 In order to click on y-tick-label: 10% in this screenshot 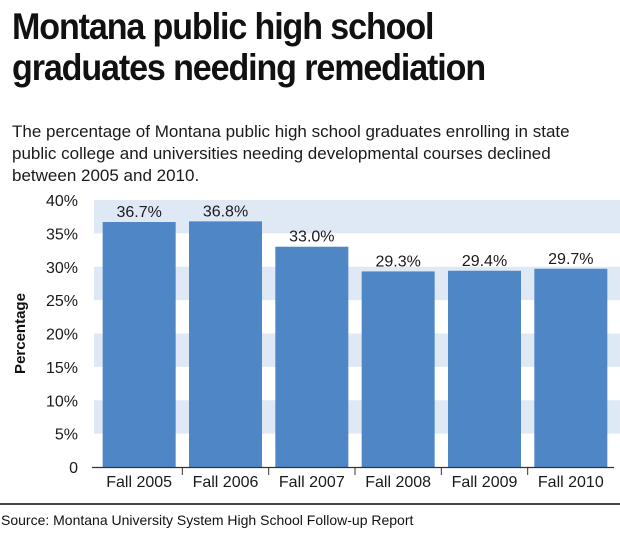, I will do `click(62, 401)`.